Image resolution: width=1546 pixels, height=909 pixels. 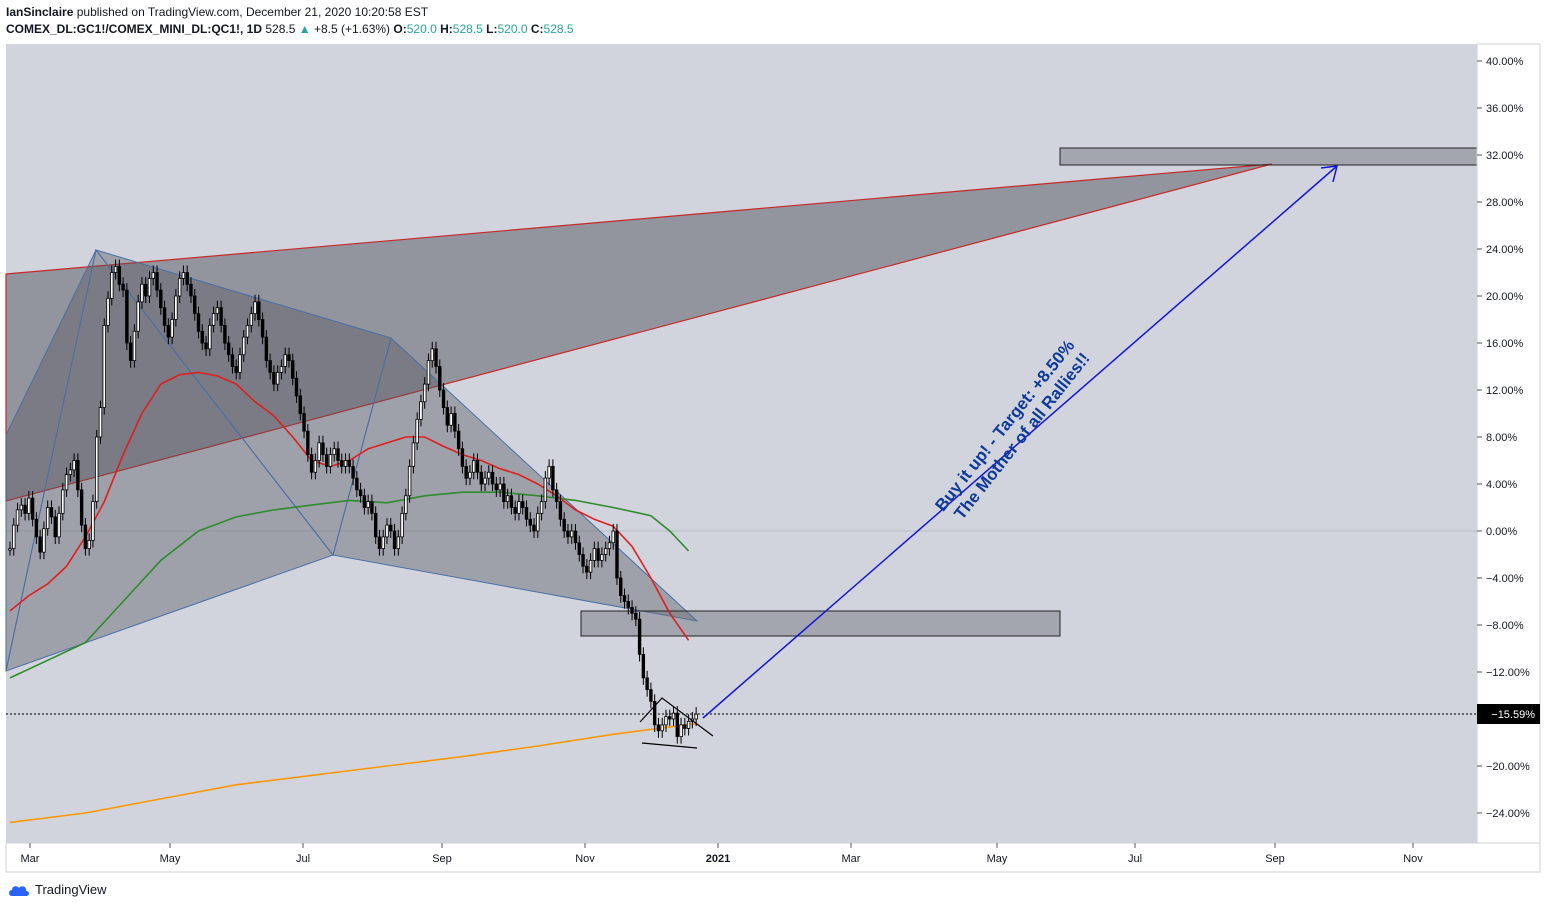 What do you see at coordinates (352, 29) in the screenshot?
I see `change-value: +8.5 (+1.63%)` at bounding box center [352, 29].